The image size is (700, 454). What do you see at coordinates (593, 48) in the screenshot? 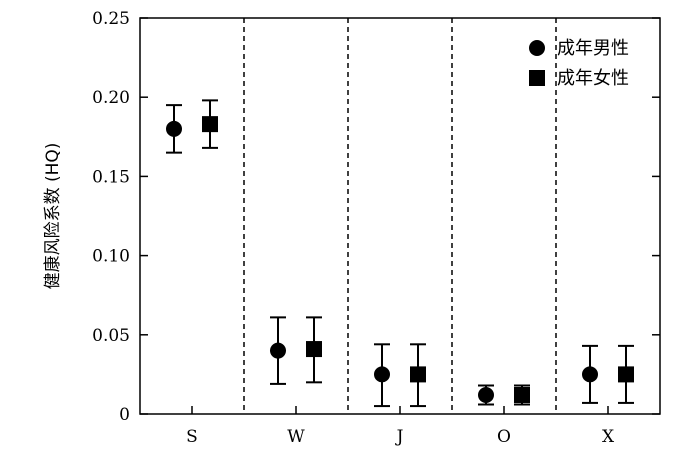
I see `legend-label: 成年男性` at bounding box center [593, 48].